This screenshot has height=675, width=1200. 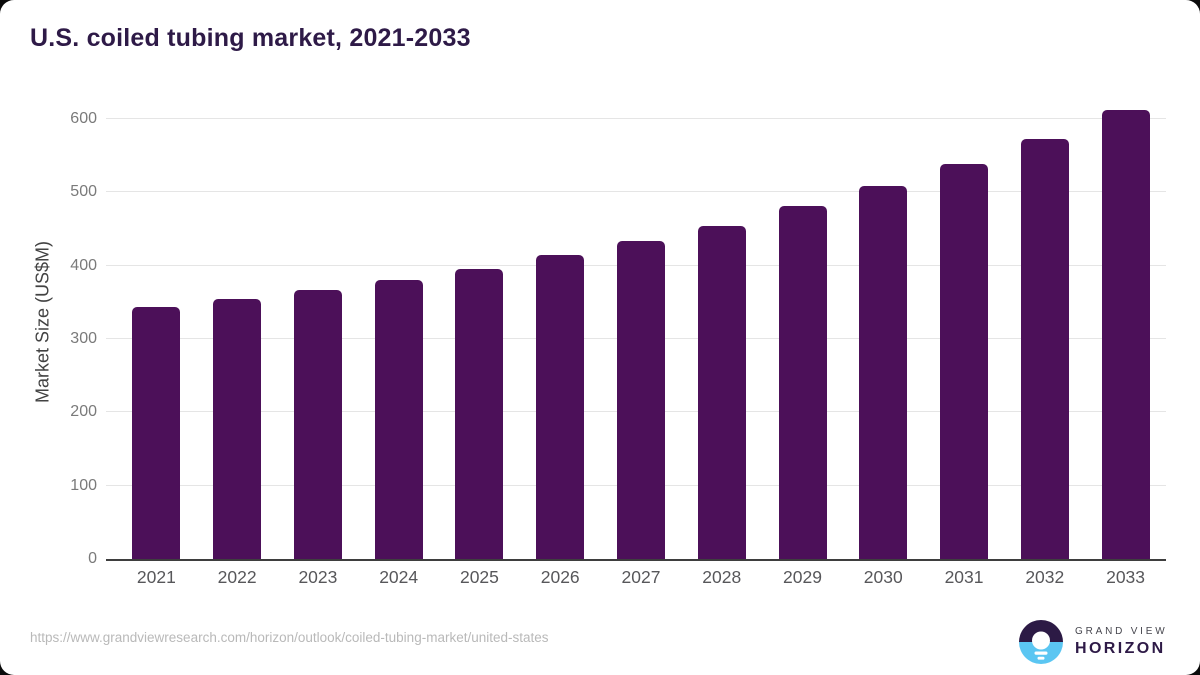 What do you see at coordinates (1125, 334) in the screenshot?
I see `bar-2033` at bounding box center [1125, 334].